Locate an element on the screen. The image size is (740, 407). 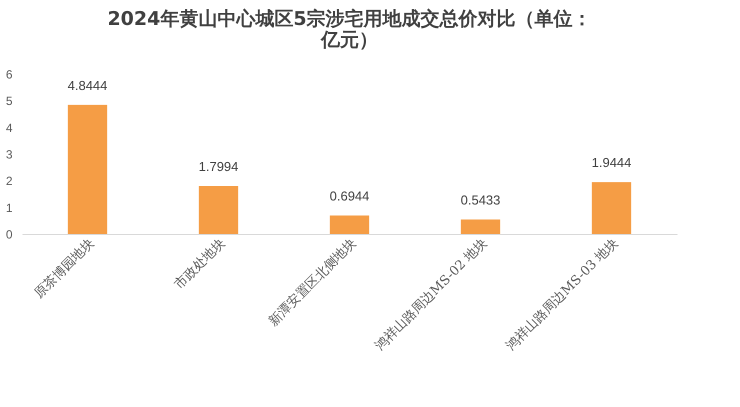
y-tick-label: 1 is located at coordinates (9, 207).